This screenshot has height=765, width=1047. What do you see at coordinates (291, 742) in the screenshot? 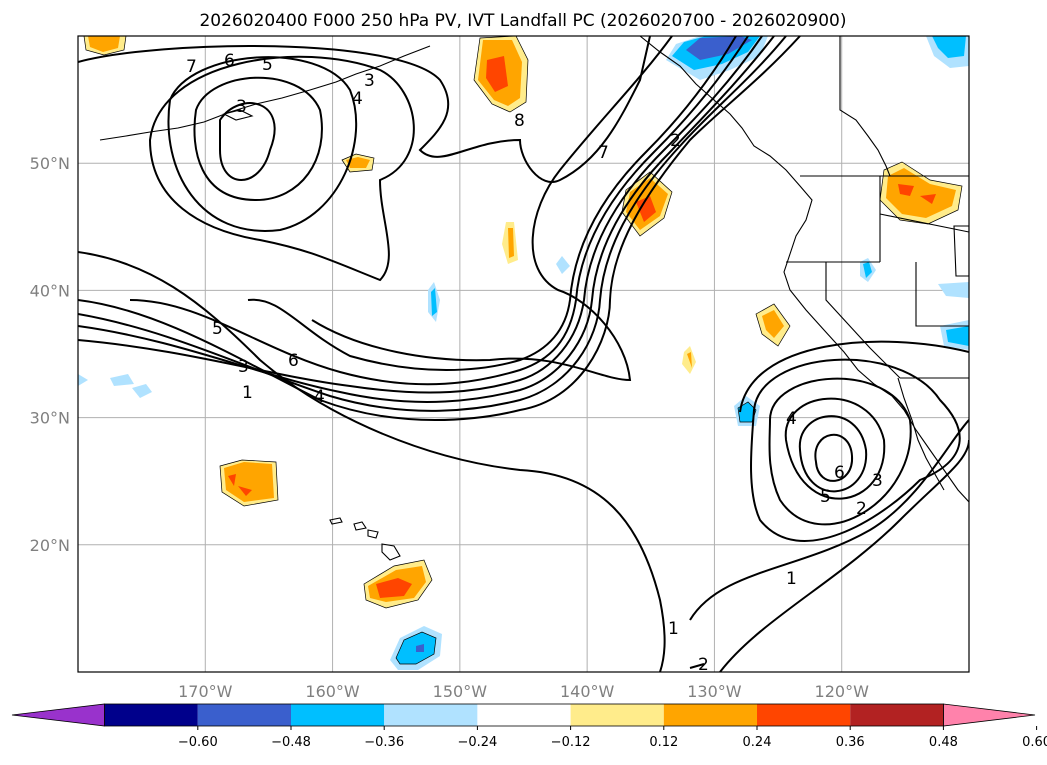
I see `colorbar-tick-label: −0.48` at bounding box center [291, 742].